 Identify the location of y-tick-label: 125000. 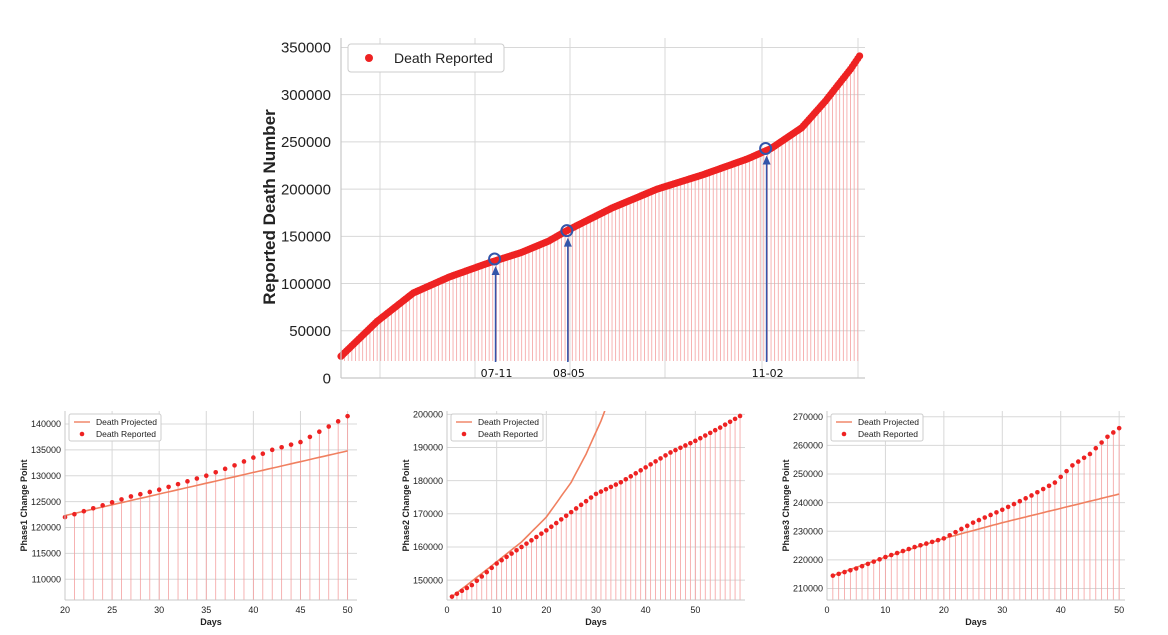
(46, 502).